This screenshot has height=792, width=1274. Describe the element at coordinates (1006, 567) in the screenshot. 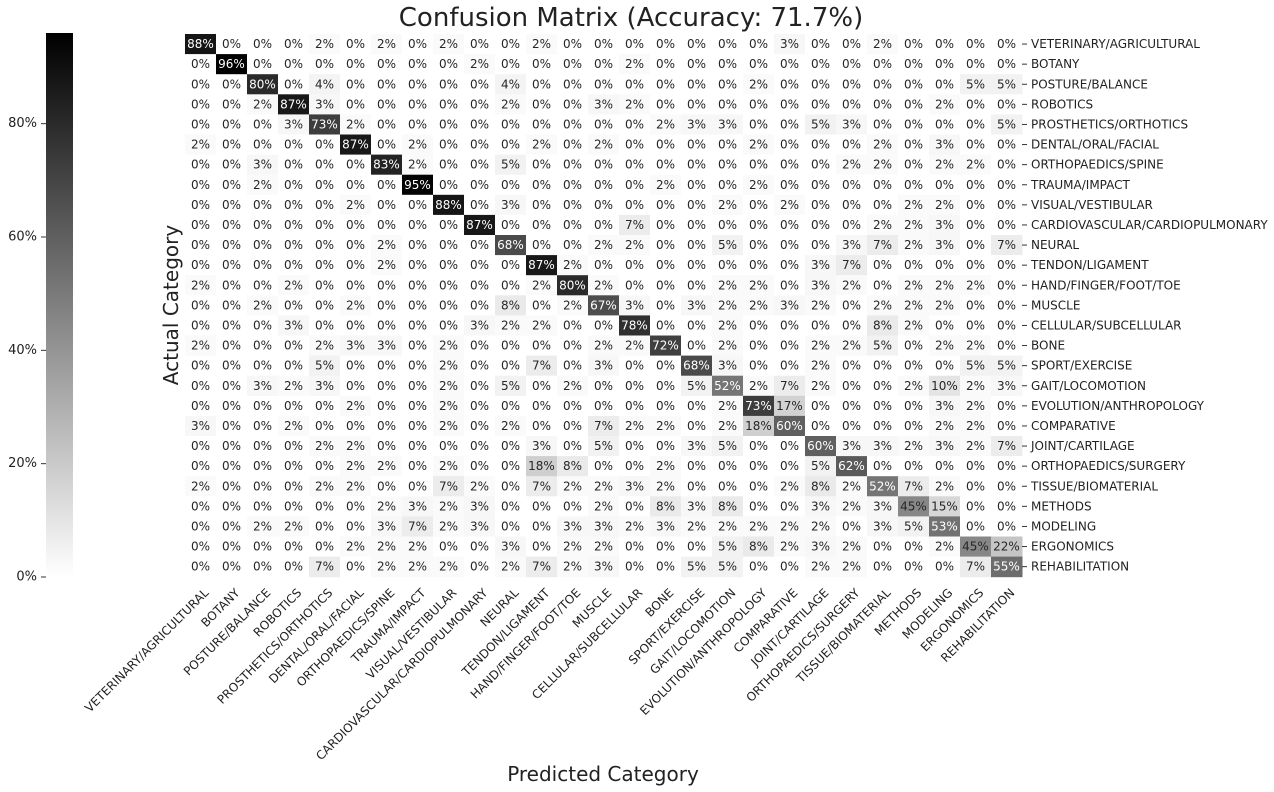

I see `cell-value-label: 55%` at that location.